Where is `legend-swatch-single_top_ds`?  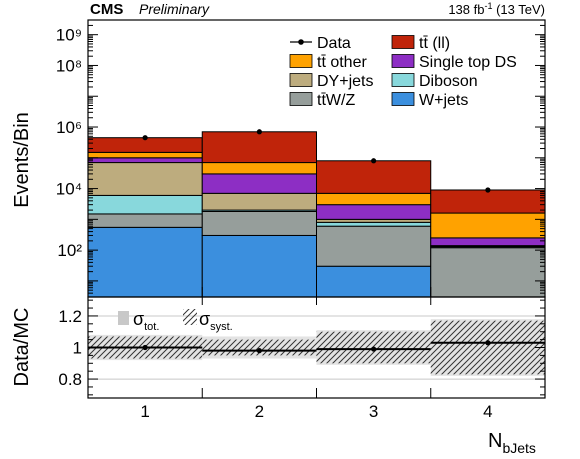 legend-swatch-single_top_ds is located at coordinates (403, 61).